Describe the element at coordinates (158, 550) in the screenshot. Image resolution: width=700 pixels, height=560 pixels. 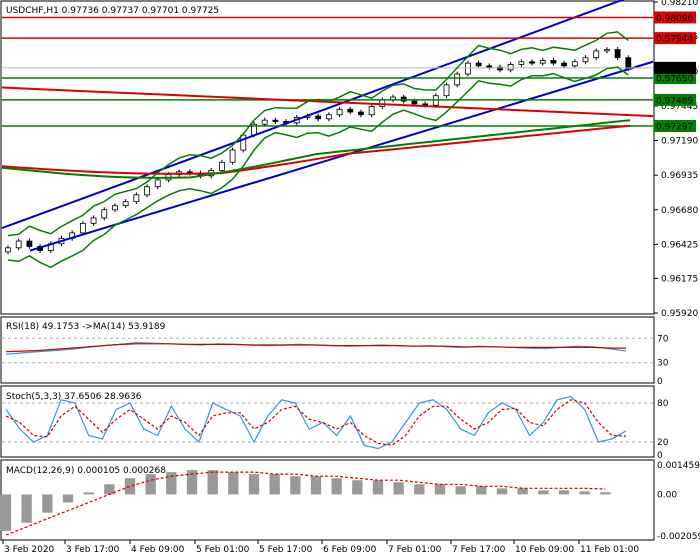
I see `x-tick-label: 4 Feb 09:00` at that location.